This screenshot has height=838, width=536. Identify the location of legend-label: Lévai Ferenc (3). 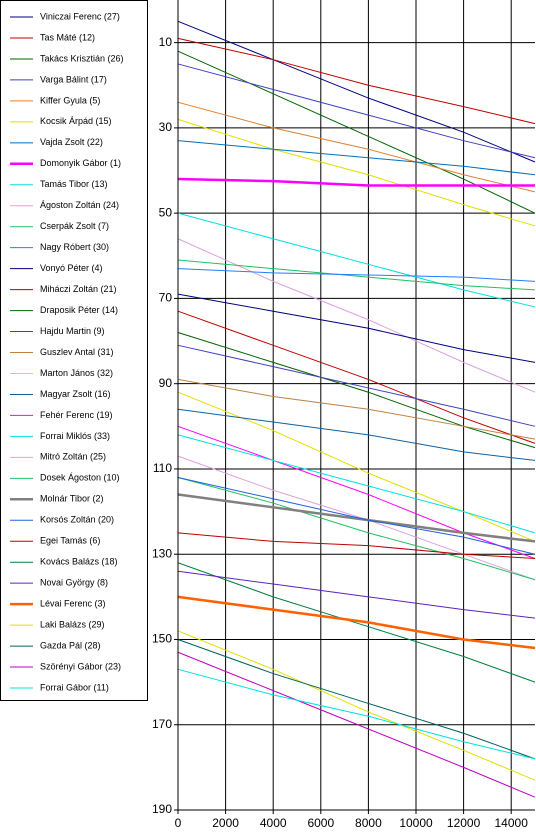
(73, 604).